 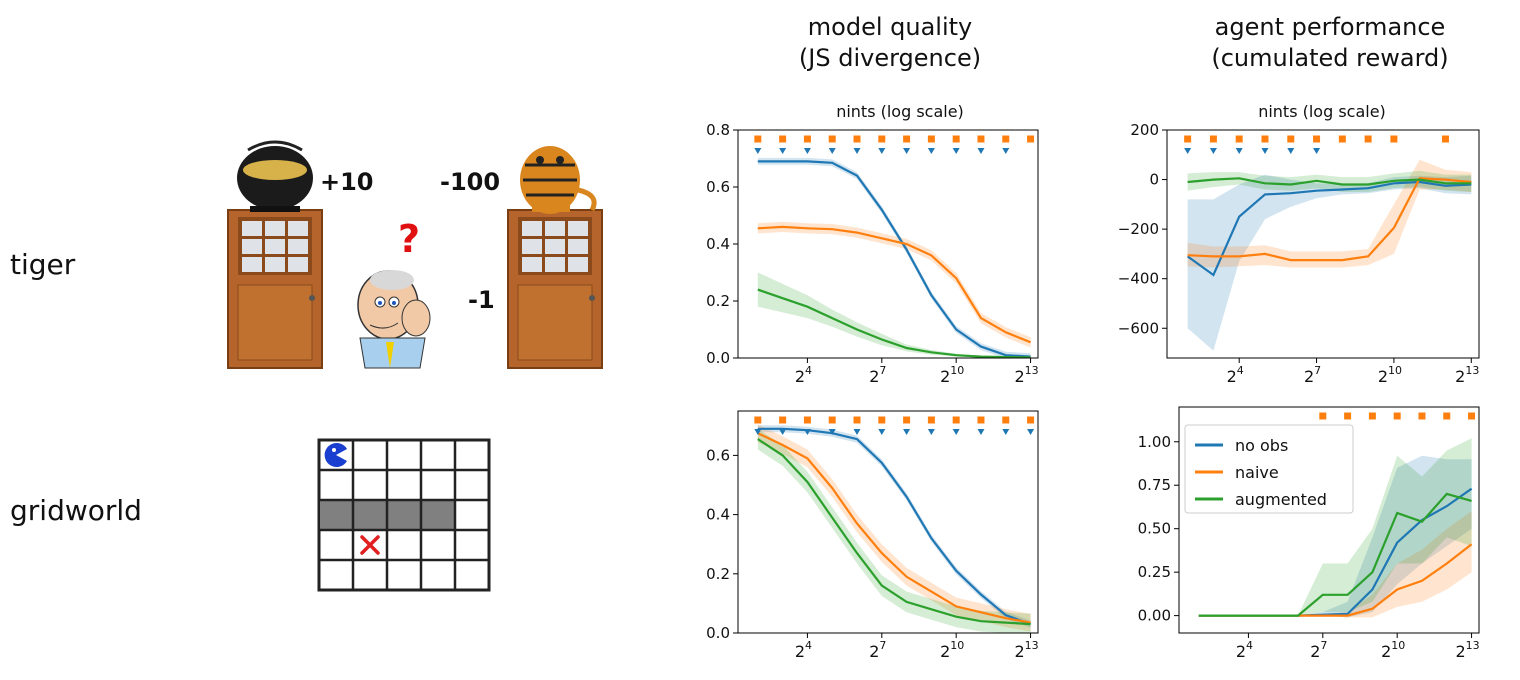 What do you see at coordinates (890, 27) in the screenshot?
I see `column-title-line1: model quality` at bounding box center [890, 27].